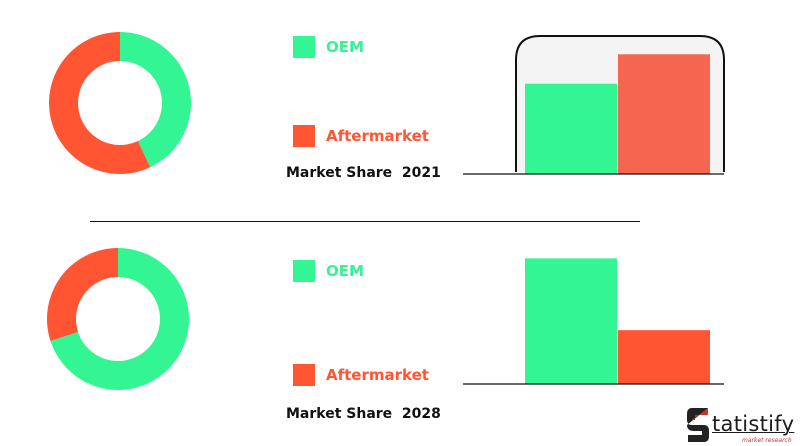  What do you see at coordinates (571, 128) in the screenshot?
I see `bar-oem-2021` at bounding box center [571, 128].